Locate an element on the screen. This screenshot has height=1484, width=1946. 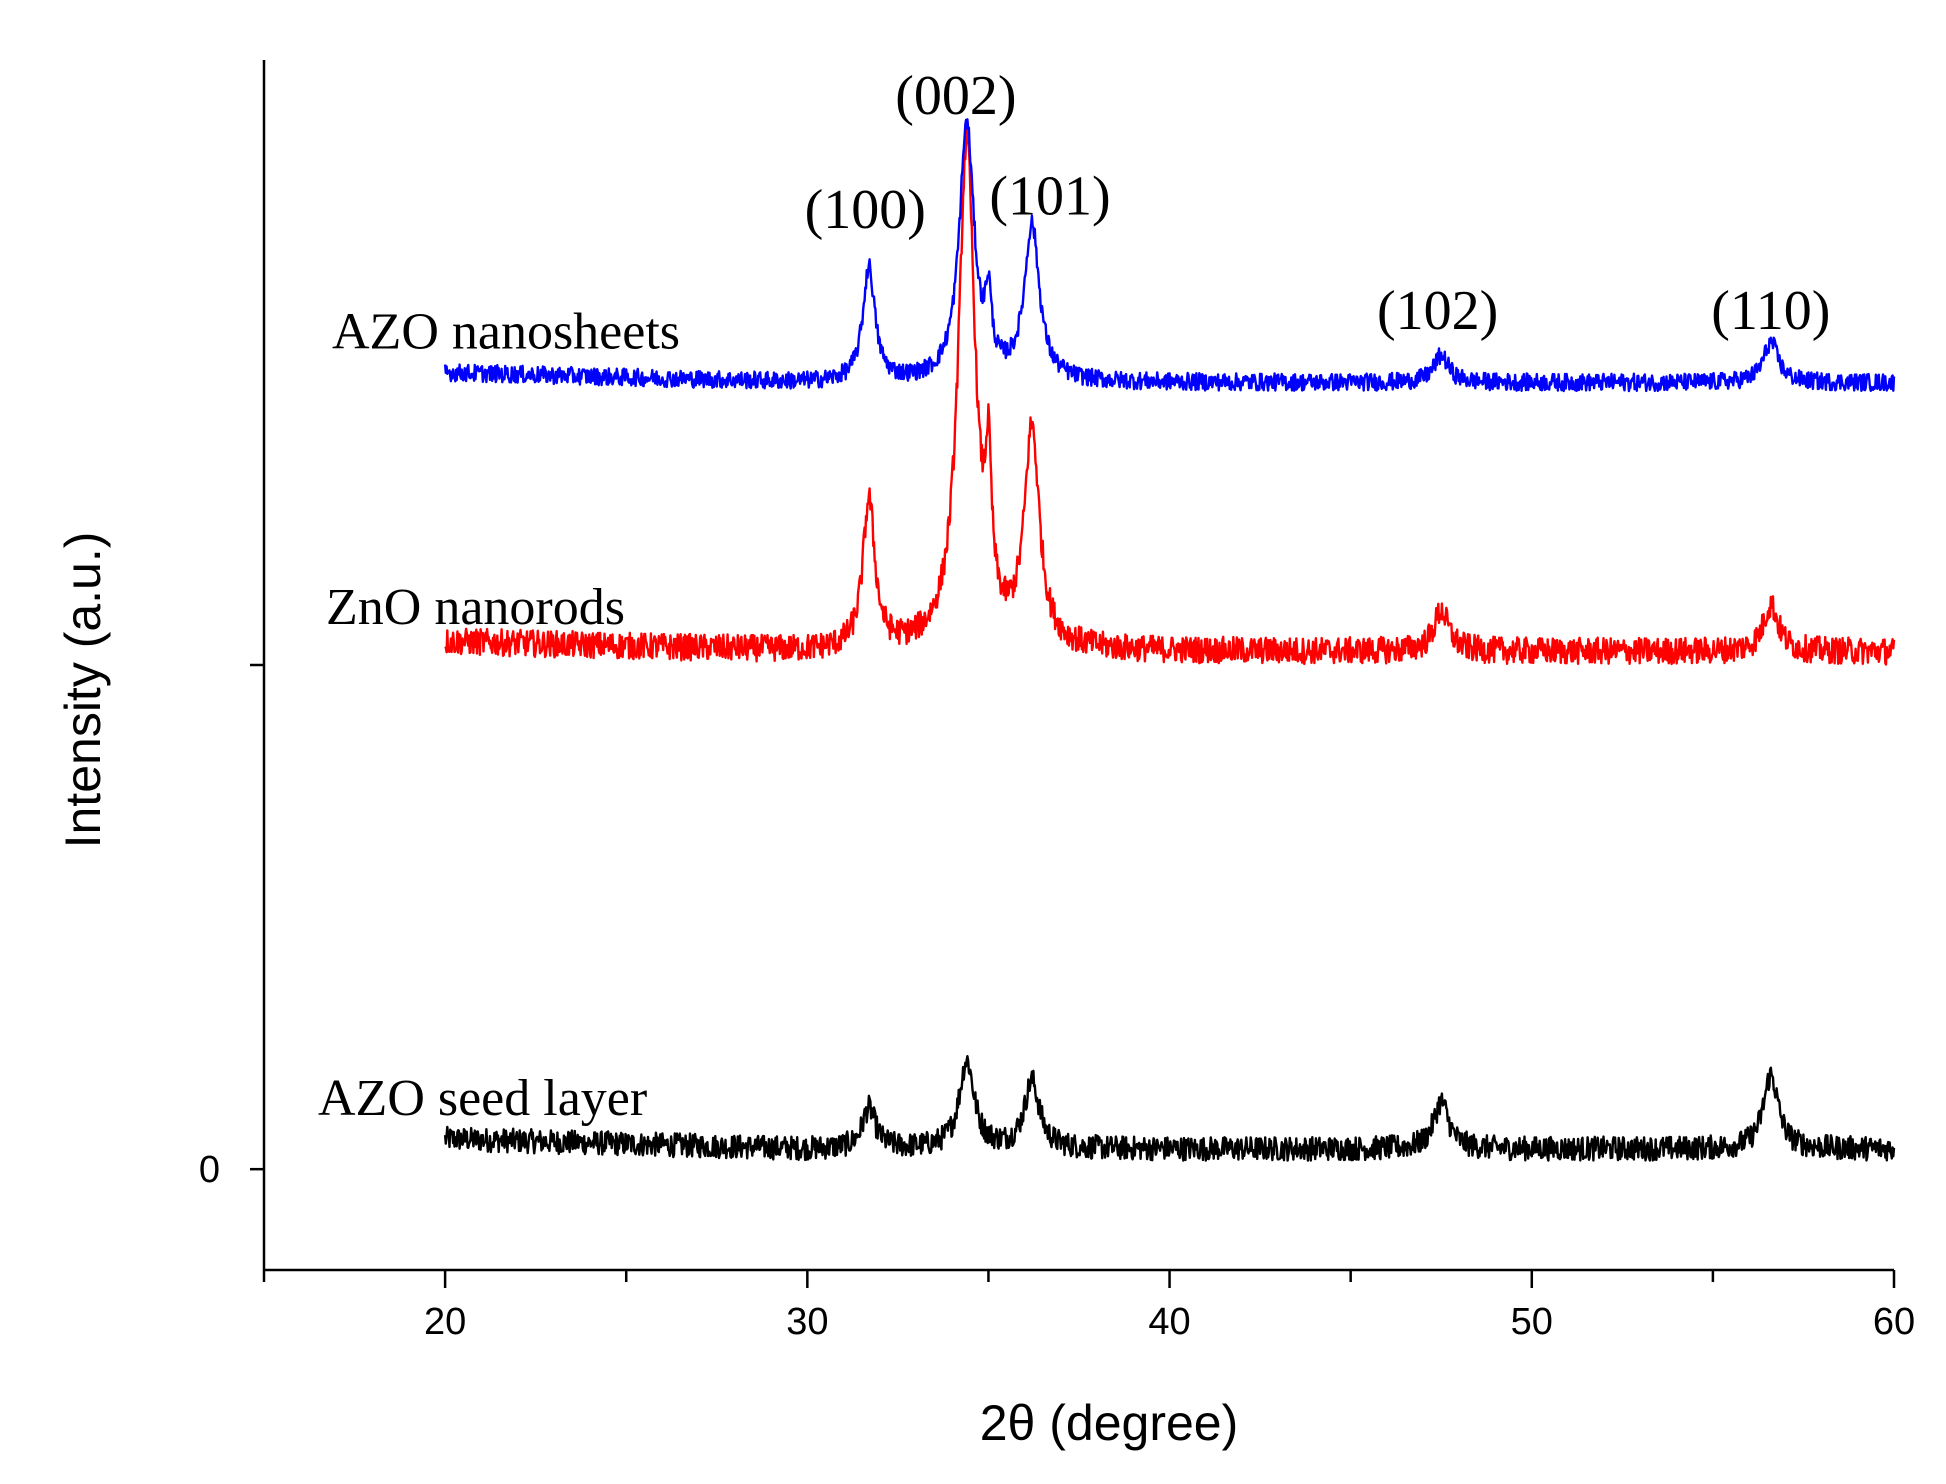
series-label-group: AZO nanosheets ZnO nanorods AZO seed layer is located at coordinates (499, 715).